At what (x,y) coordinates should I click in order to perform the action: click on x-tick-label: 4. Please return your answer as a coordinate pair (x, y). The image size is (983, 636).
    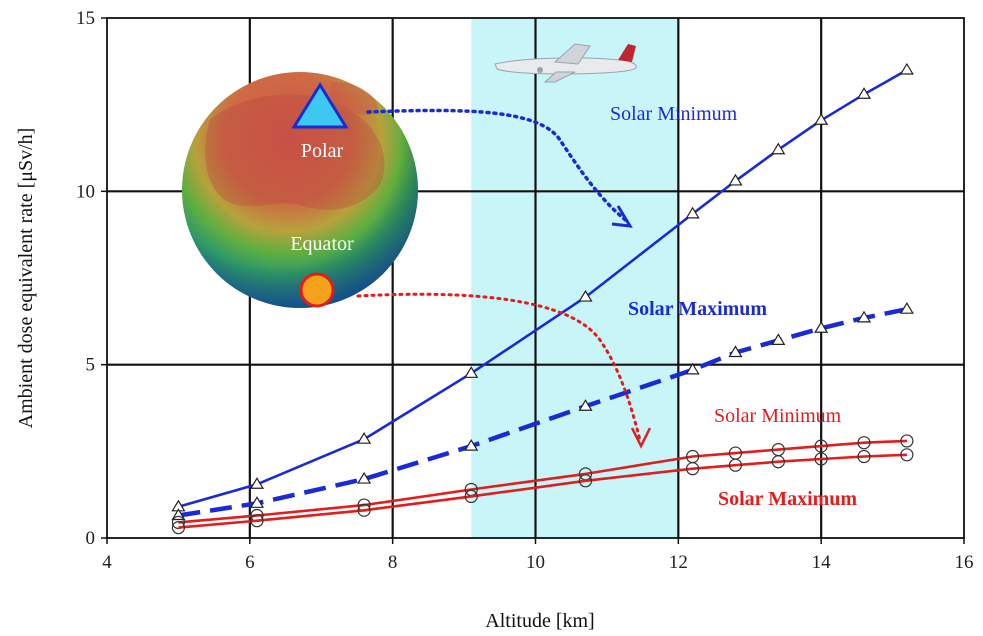
    Looking at the image, I should click on (107, 562).